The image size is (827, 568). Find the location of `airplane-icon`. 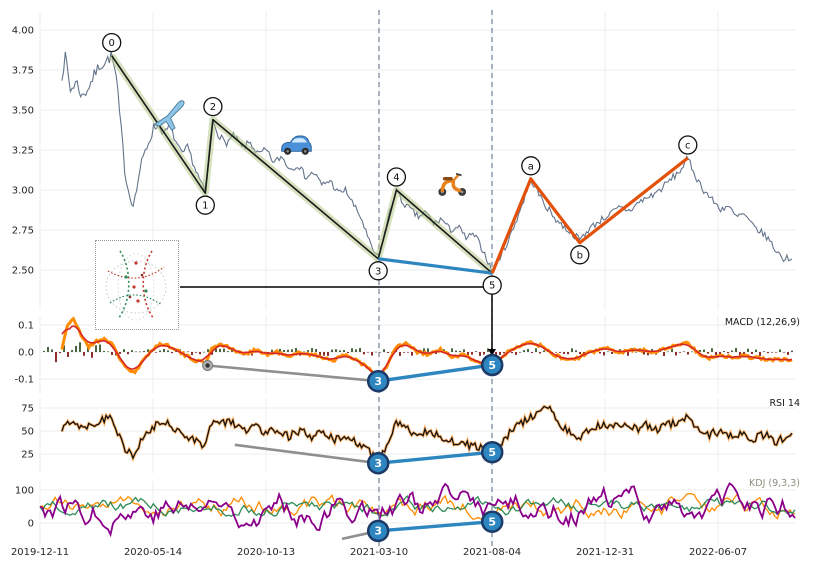

airplane-icon is located at coordinates (168, 115).